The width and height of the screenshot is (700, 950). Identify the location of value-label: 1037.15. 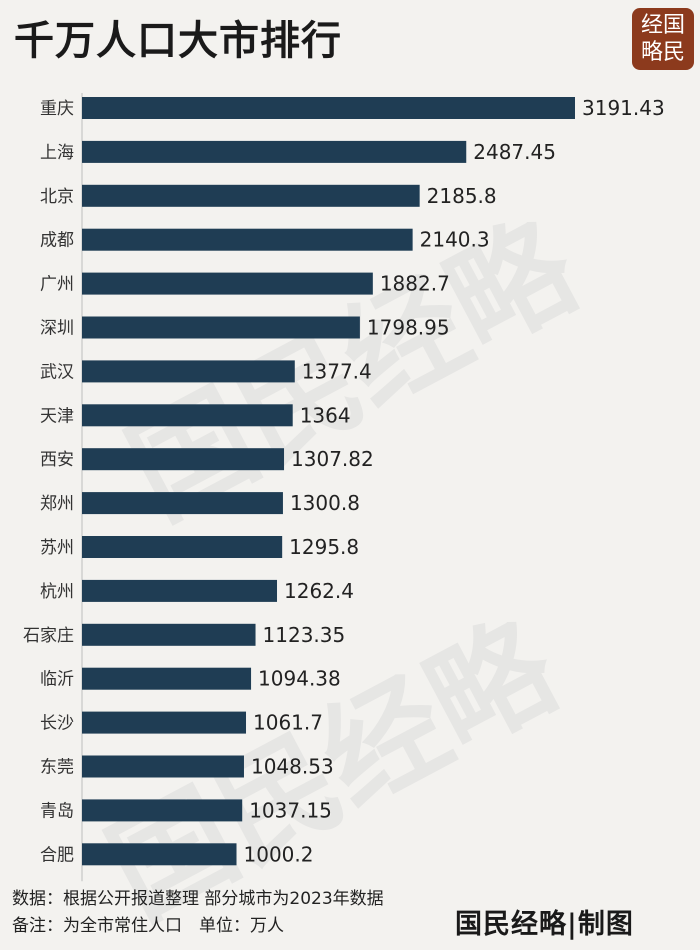
(290, 810).